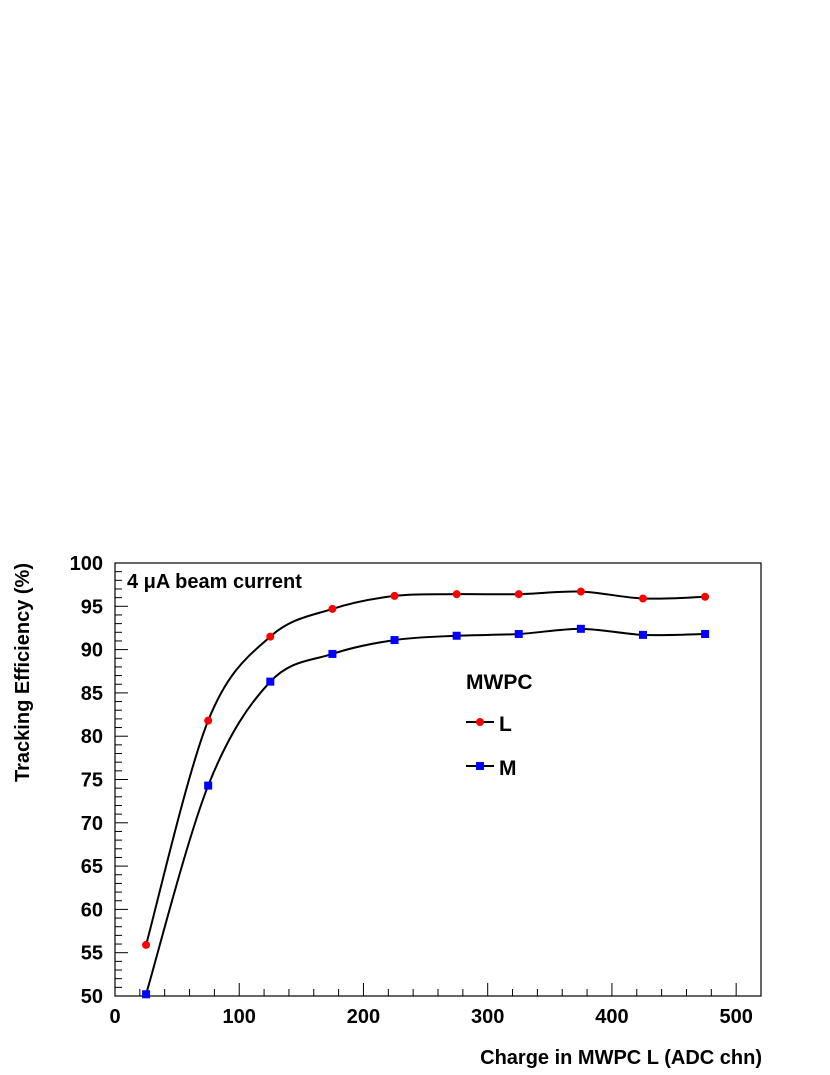  What do you see at coordinates (92, 781) in the screenshot?
I see `y-tick-label: 75` at bounding box center [92, 781].